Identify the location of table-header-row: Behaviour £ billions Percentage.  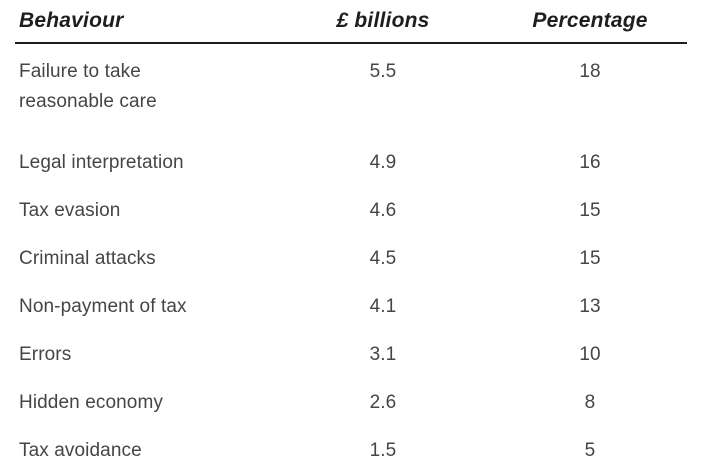
(351, 22).